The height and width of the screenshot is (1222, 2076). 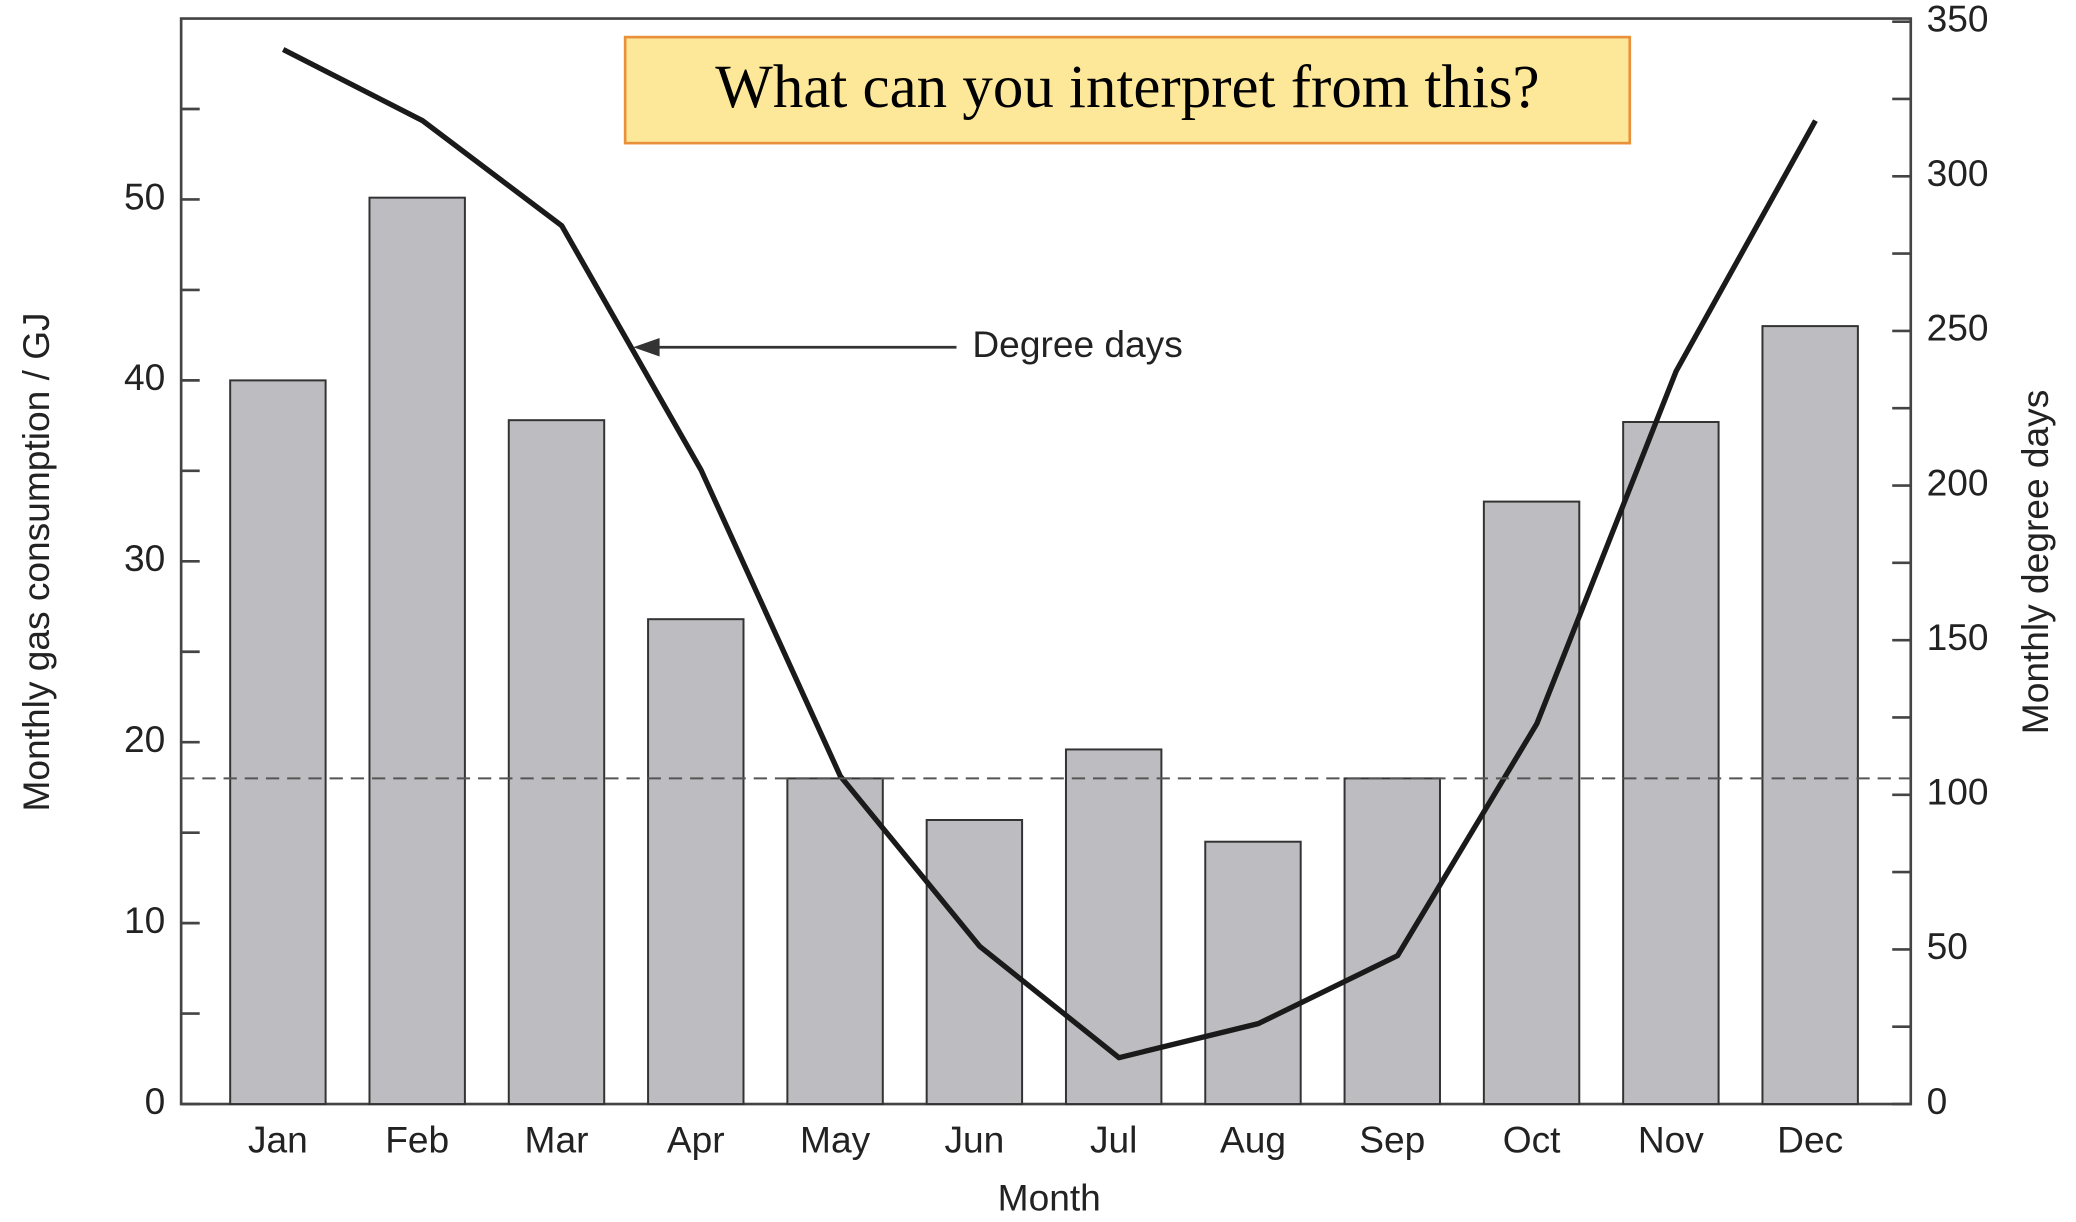 I want to click on x-tick-label: Aug, so click(x=1253, y=1139).